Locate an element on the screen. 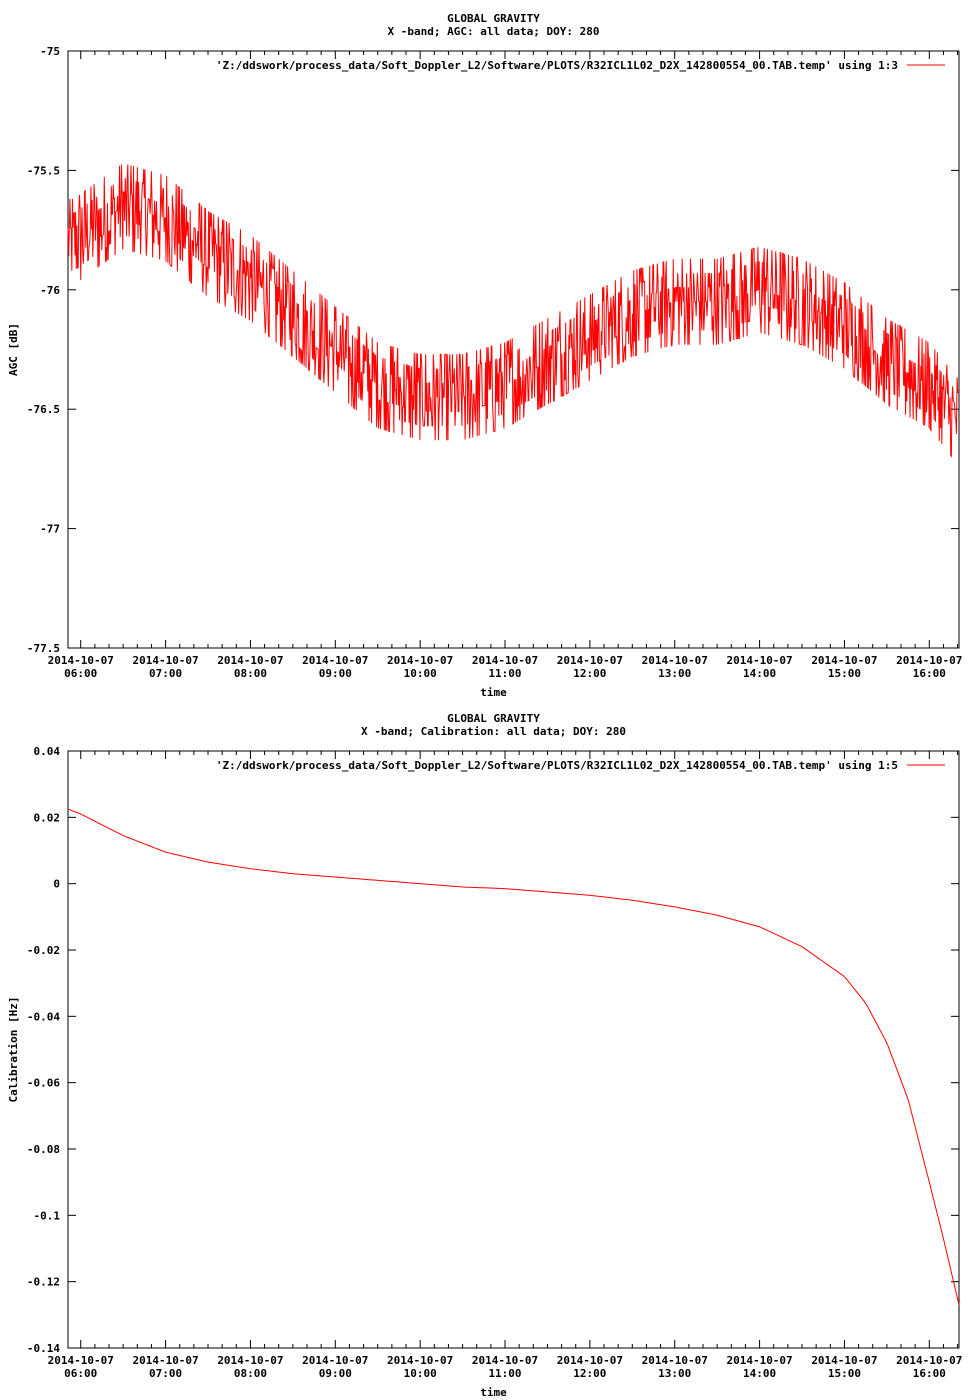  y-tick-label: -0.08 is located at coordinates (43, 1149).